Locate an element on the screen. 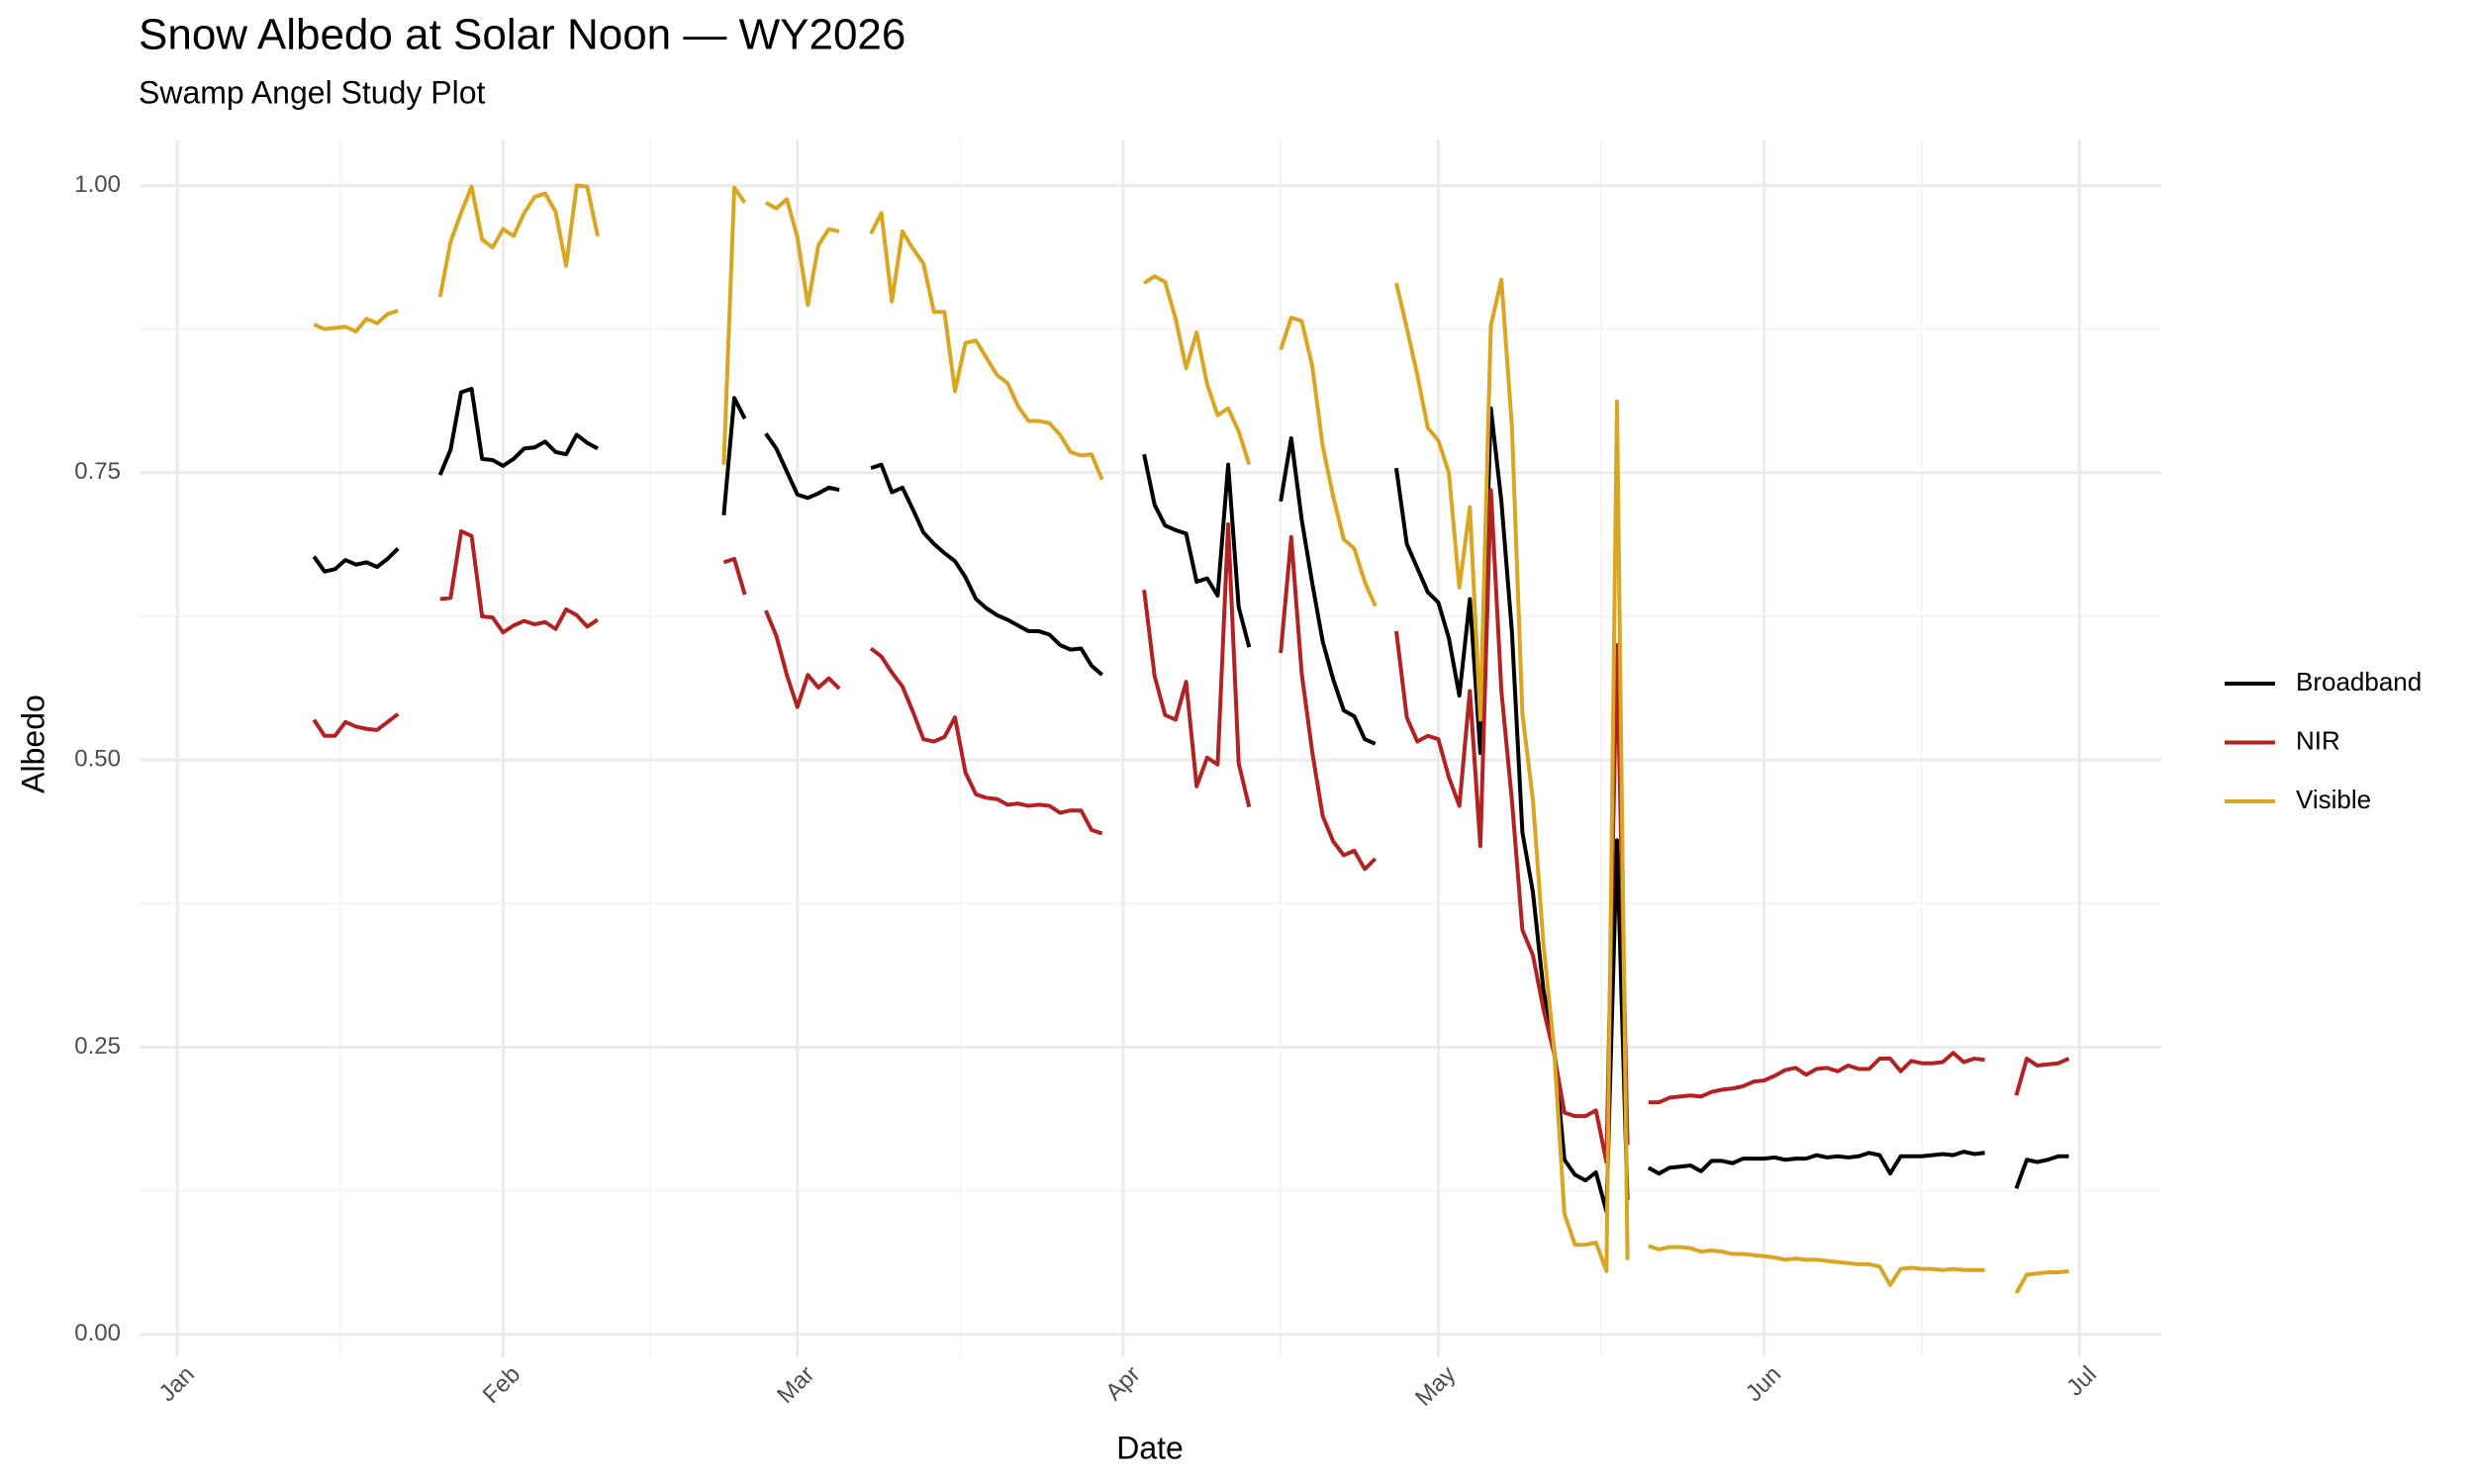 The height and width of the screenshot is (1484, 2474). y-tick-label: 0.25 is located at coordinates (97, 1046).